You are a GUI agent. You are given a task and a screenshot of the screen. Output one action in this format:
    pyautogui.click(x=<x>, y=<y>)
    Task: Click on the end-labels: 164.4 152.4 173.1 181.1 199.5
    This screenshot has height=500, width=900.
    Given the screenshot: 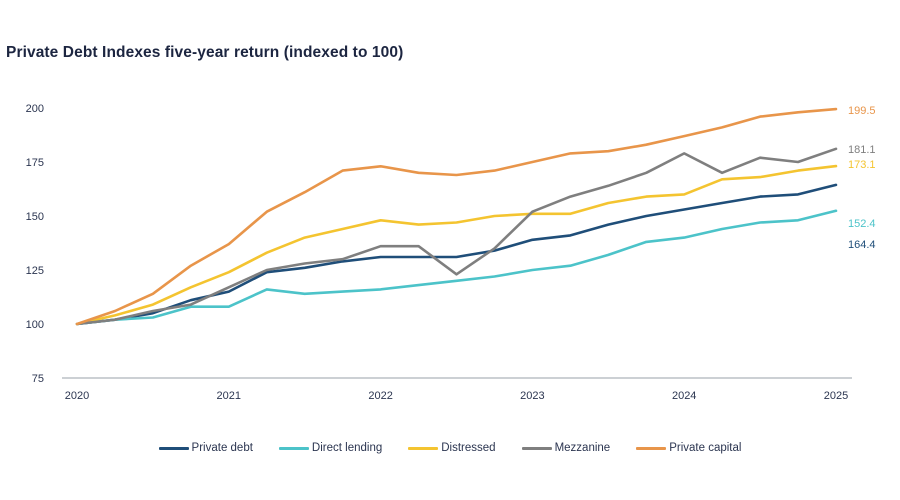 What is the action you would take?
    pyautogui.click(x=862, y=178)
    